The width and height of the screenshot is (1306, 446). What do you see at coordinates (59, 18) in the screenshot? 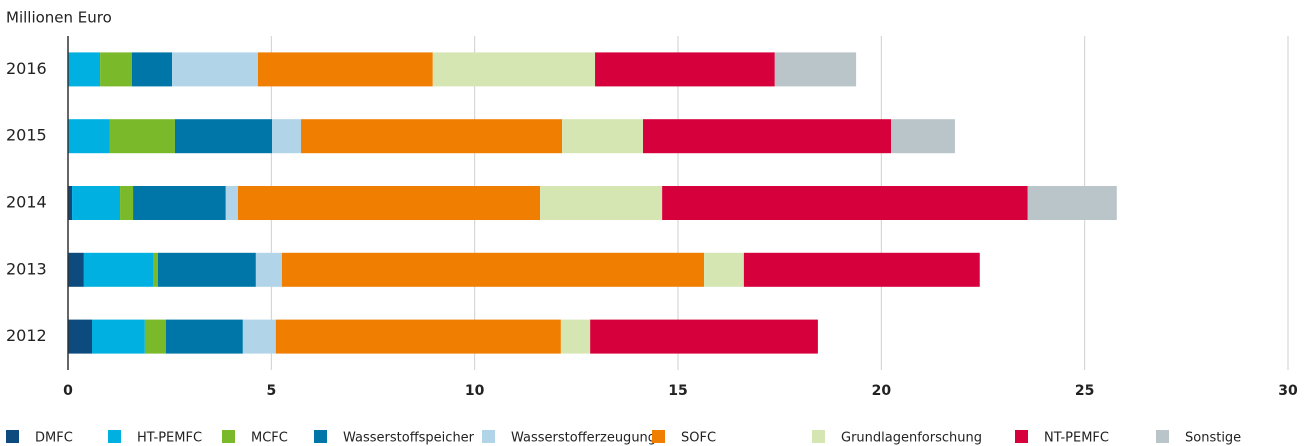
I see `axis-unit: Millionen Euro` at bounding box center [59, 18].